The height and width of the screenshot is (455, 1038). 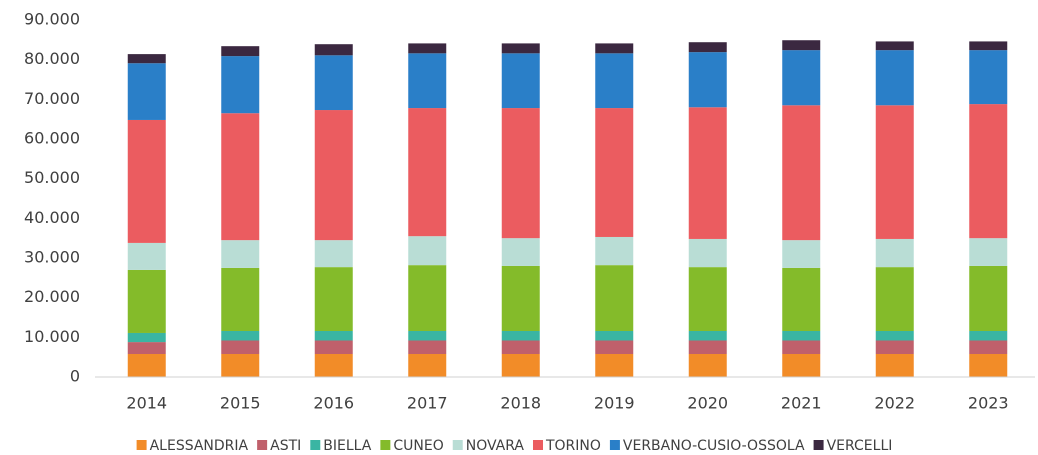 What do you see at coordinates (52, 217) in the screenshot?
I see `y-tick-label: 40.000` at bounding box center [52, 217].